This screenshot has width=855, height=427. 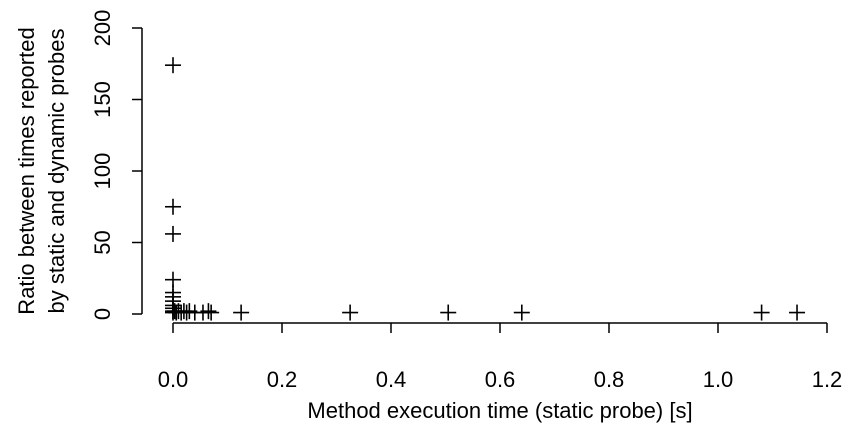 What do you see at coordinates (102, 314) in the screenshot?
I see `y-tick-label: 0` at bounding box center [102, 314].